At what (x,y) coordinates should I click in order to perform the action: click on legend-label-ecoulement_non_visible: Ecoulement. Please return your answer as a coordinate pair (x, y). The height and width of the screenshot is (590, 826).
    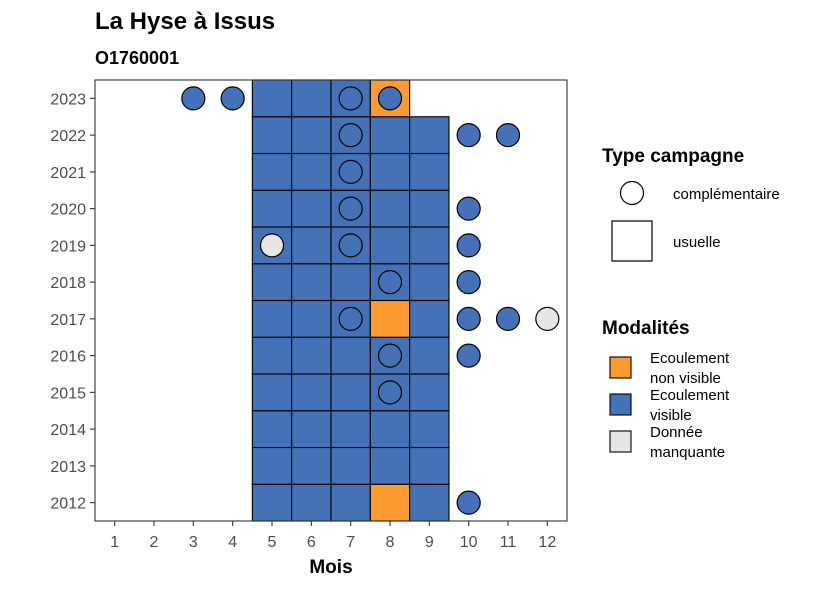
    Looking at the image, I should click on (690, 358).